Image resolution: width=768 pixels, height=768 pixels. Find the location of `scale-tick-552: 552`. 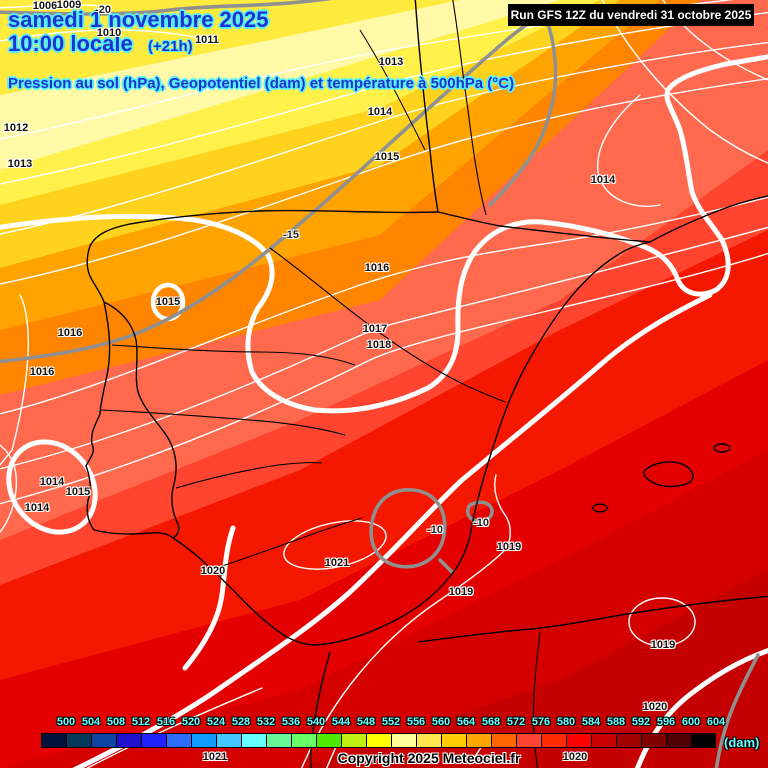

scale-tick-552: 552 is located at coordinates (391, 722).